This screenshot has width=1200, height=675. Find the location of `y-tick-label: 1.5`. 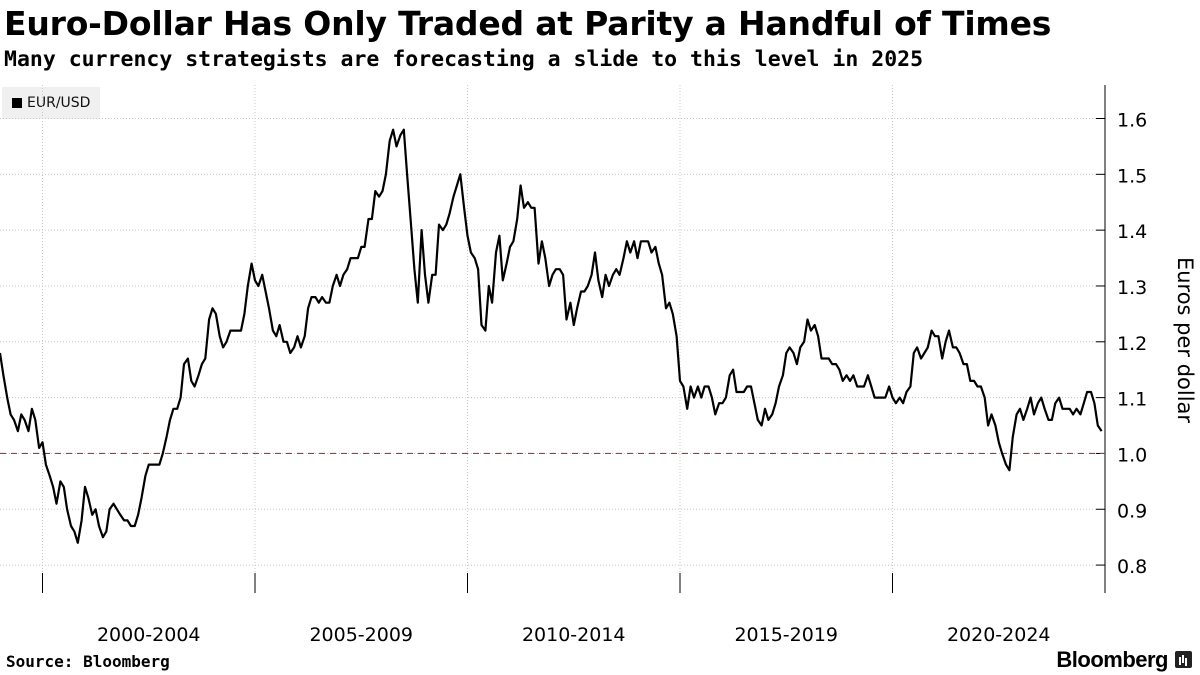

y-tick-label: 1.5 is located at coordinates (1132, 176).